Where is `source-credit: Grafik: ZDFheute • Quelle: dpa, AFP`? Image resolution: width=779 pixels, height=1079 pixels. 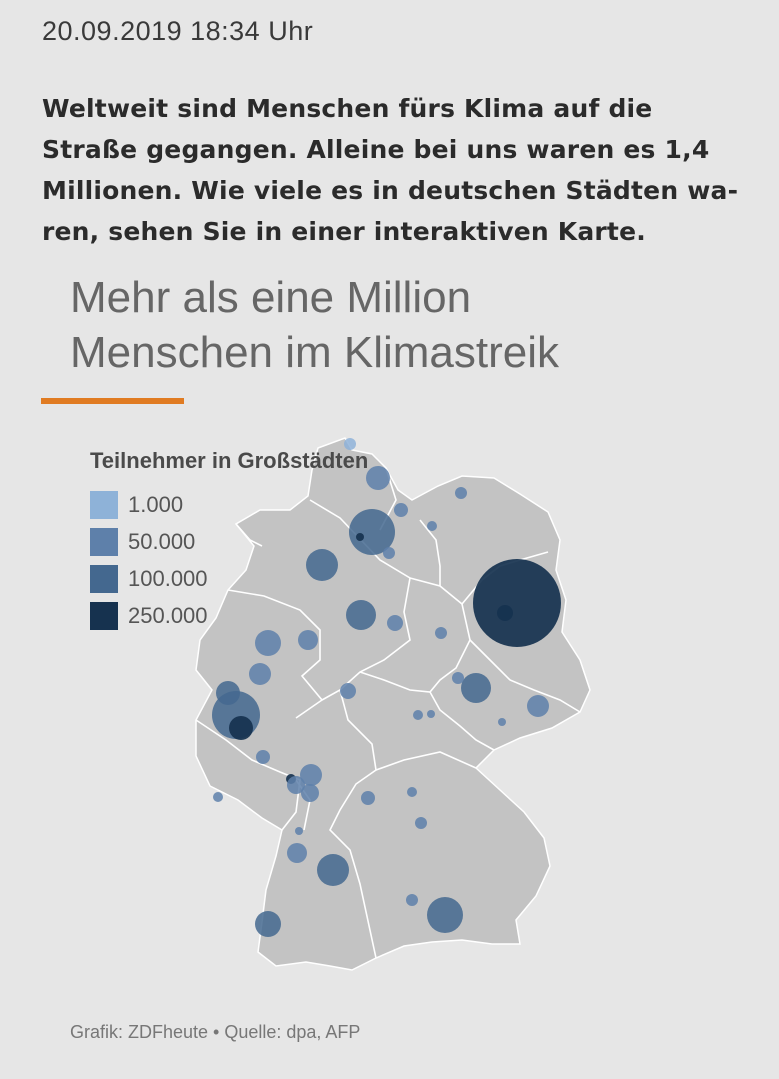
source-credit: Grafik: ZDFheute • Quelle: dpa, AFP is located at coordinates (215, 1032).